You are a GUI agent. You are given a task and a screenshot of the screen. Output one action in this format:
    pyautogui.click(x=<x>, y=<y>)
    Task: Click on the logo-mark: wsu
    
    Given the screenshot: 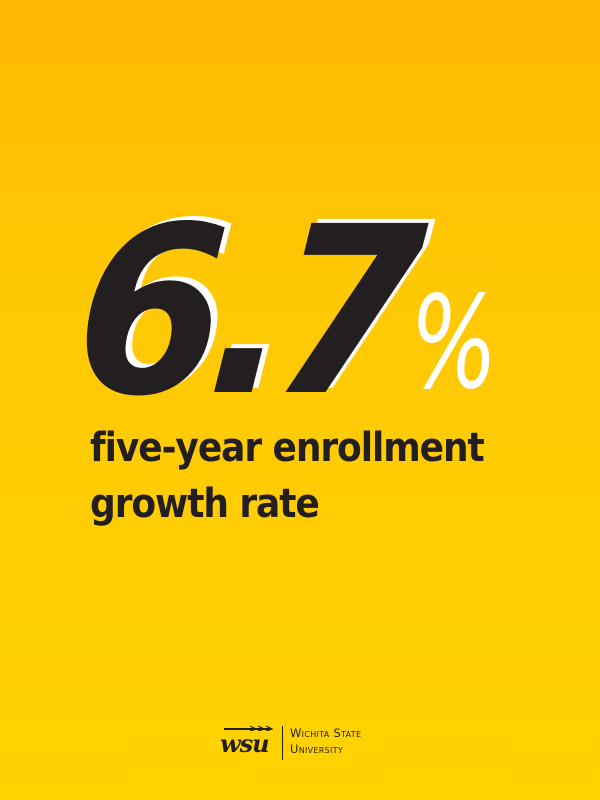 What is the action you would take?
    pyautogui.click(x=245, y=743)
    